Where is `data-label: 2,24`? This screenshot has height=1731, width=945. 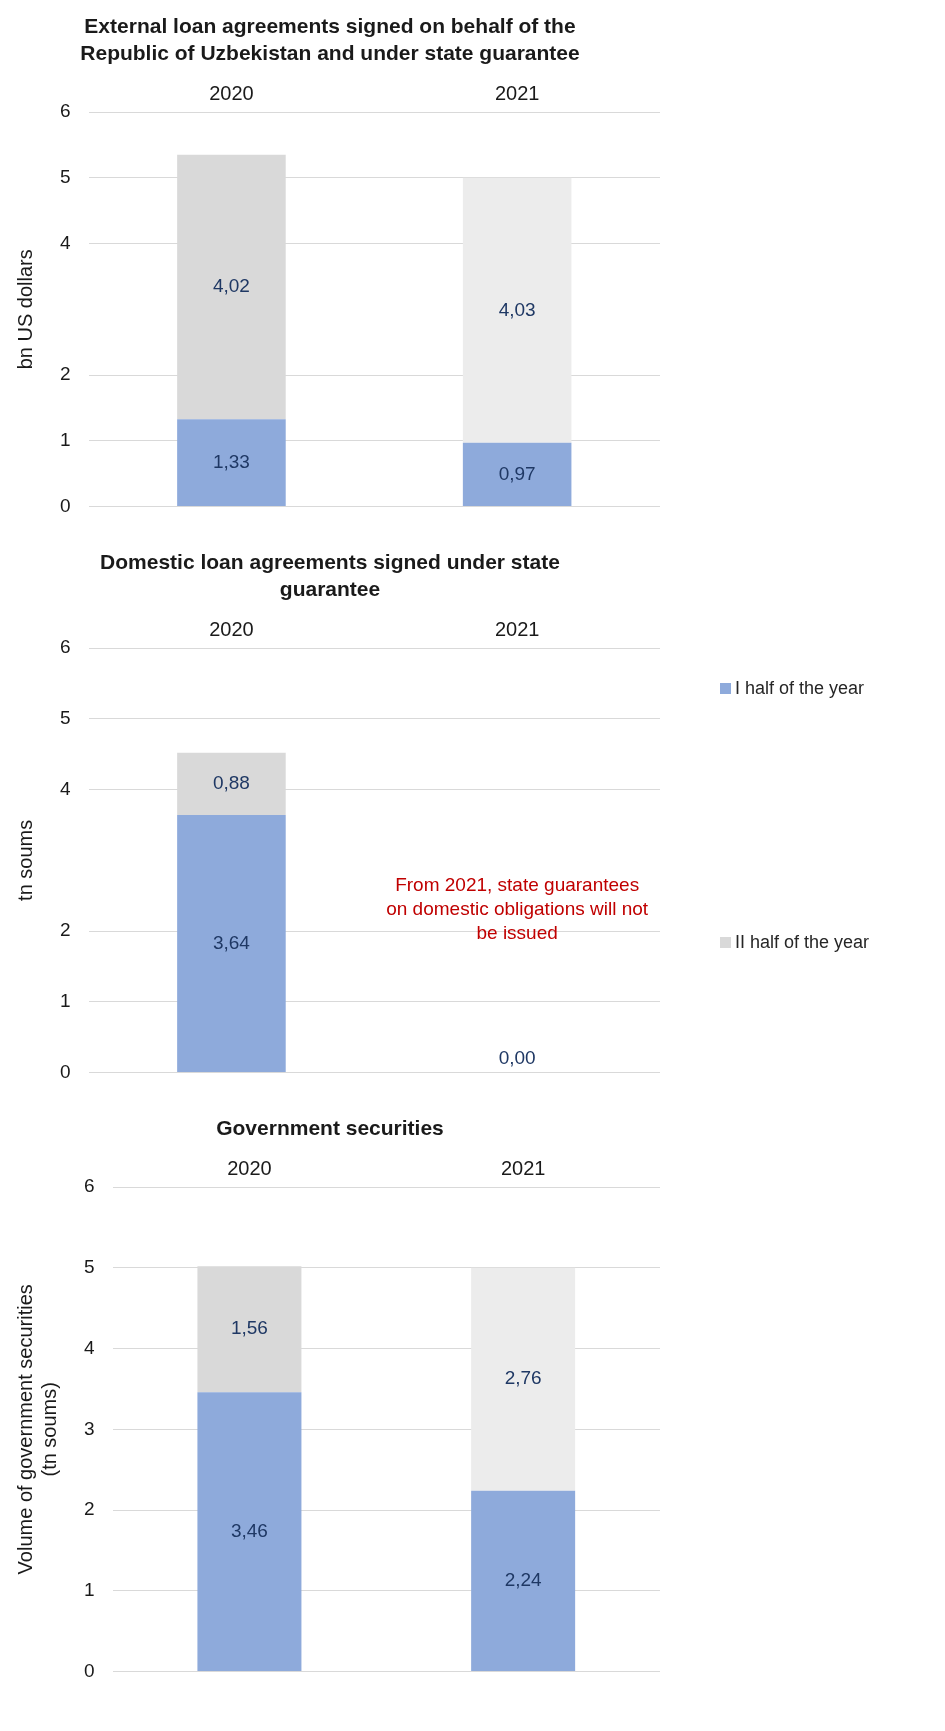
data-label: 2,24 is located at coordinates (523, 1580).